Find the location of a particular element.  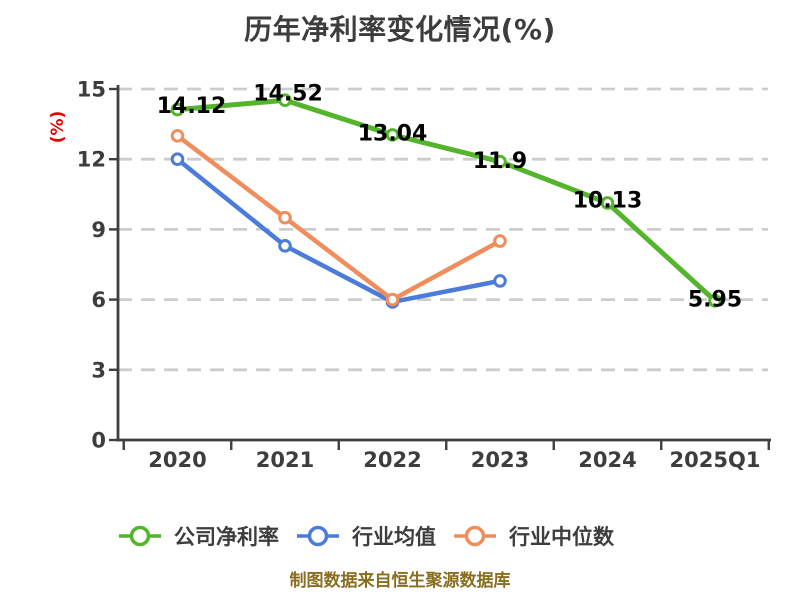

chart-legend: 公司净利率 行业均值 行业中位数 is located at coordinates (366, 536).